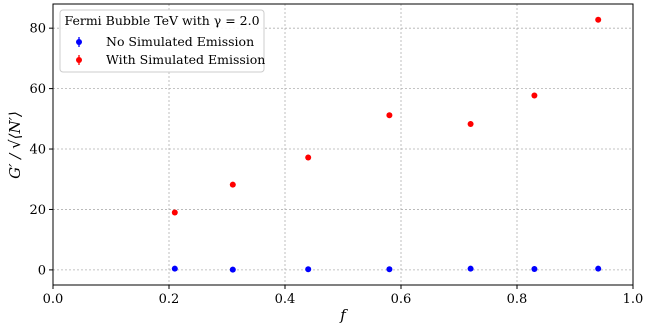  What do you see at coordinates (401, 299) in the screenshot?
I see `x-tick-label: 0.6` at bounding box center [401, 299].